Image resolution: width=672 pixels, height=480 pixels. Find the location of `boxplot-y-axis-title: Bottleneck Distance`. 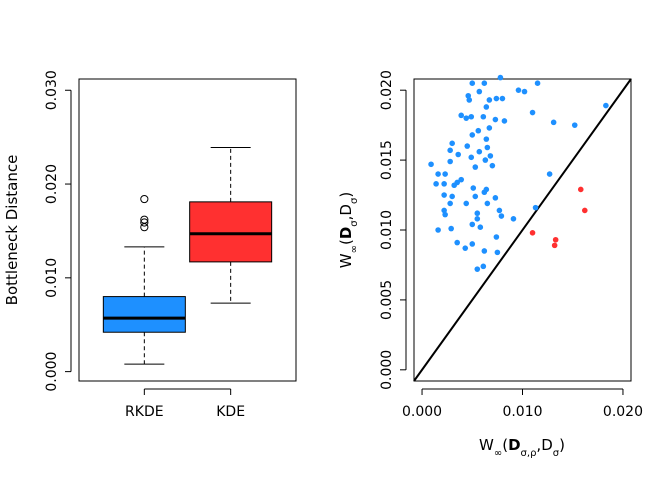

boxplot-y-axis-title: Bottleneck Distance is located at coordinates (12, 230).